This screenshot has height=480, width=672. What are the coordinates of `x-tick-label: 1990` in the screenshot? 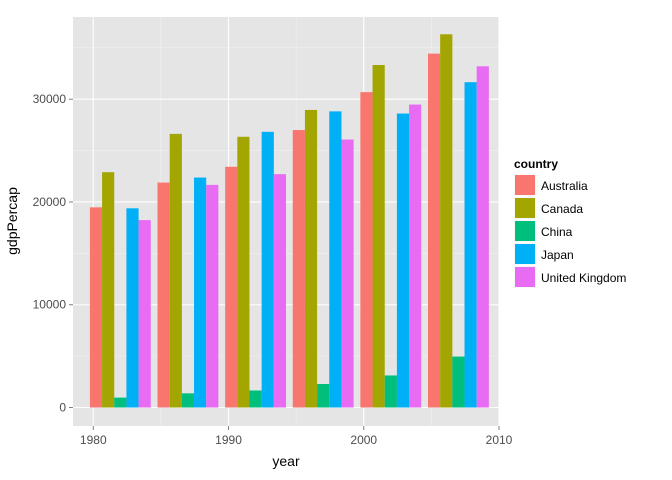 It's located at (228, 440).